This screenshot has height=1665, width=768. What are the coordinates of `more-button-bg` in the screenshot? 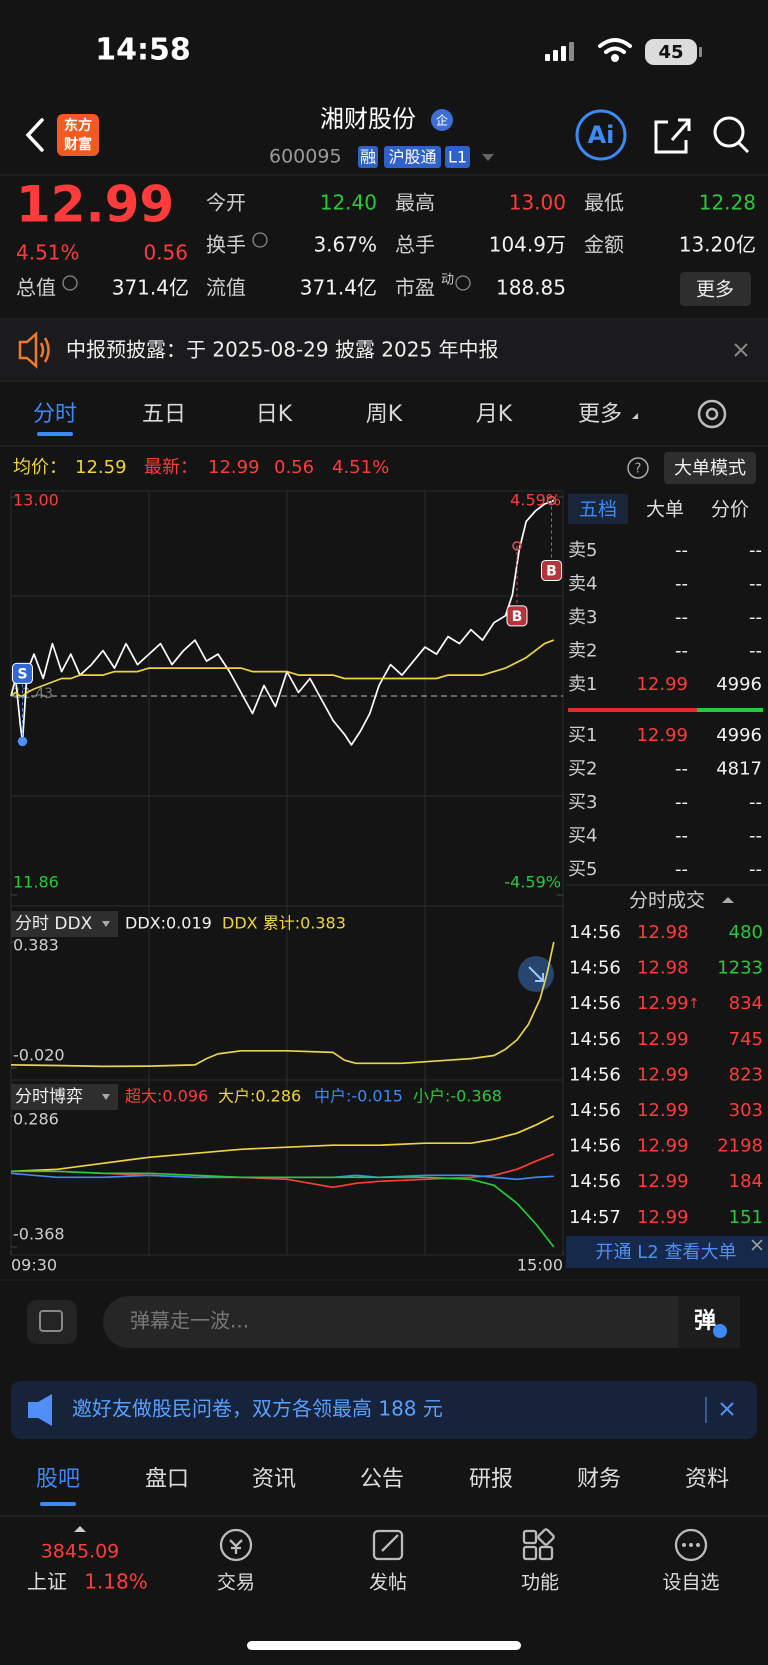 It's located at (715, 289).